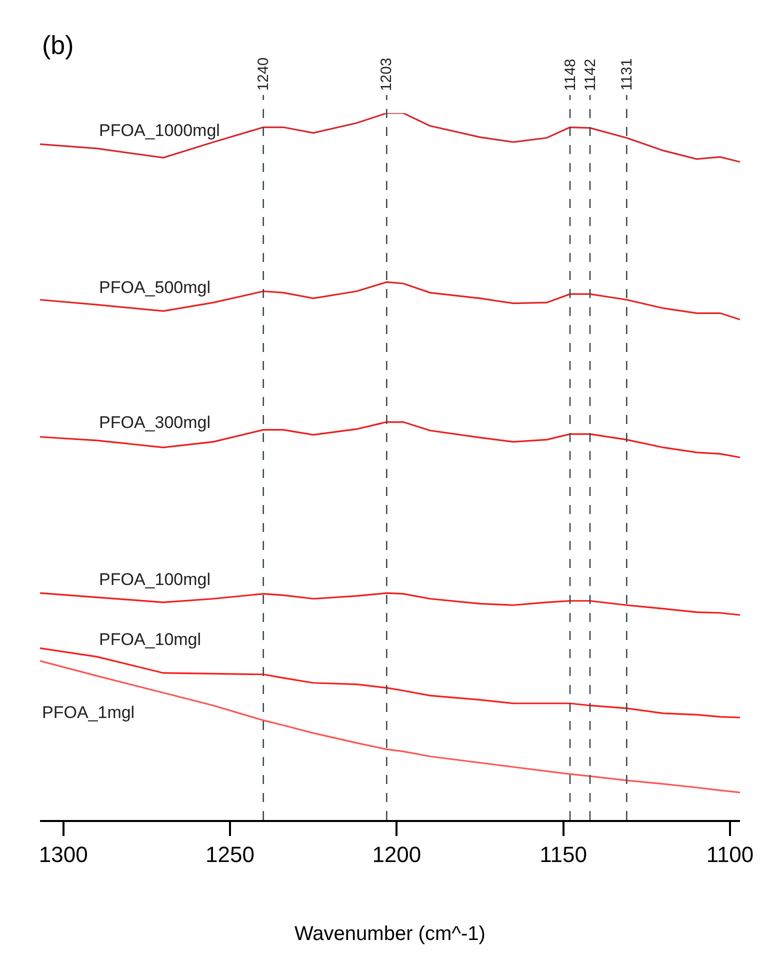  What do you see at coordinates (154, 422) in the screenshot?
I see `series-label: PFOA_300mgl` at bounding box center [154, 422].